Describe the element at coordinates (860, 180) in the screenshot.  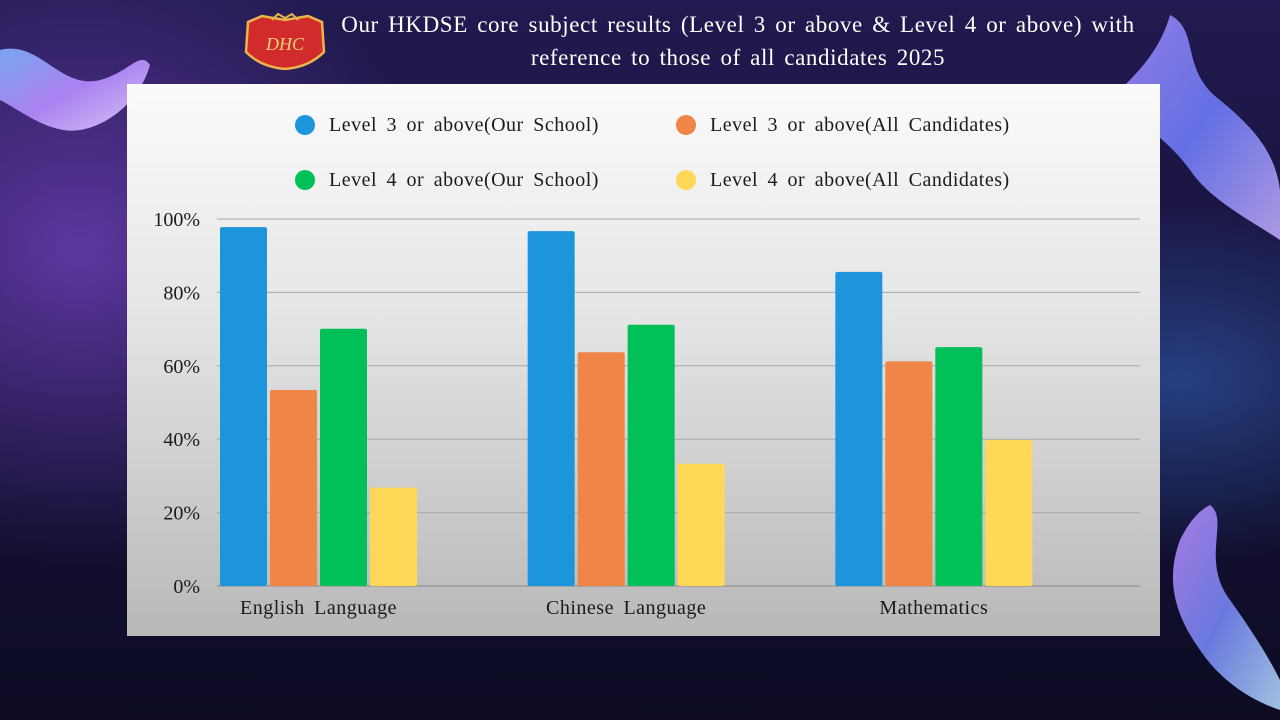
I see `legend-label: Level 4 or above(All Candidates)` at that location.